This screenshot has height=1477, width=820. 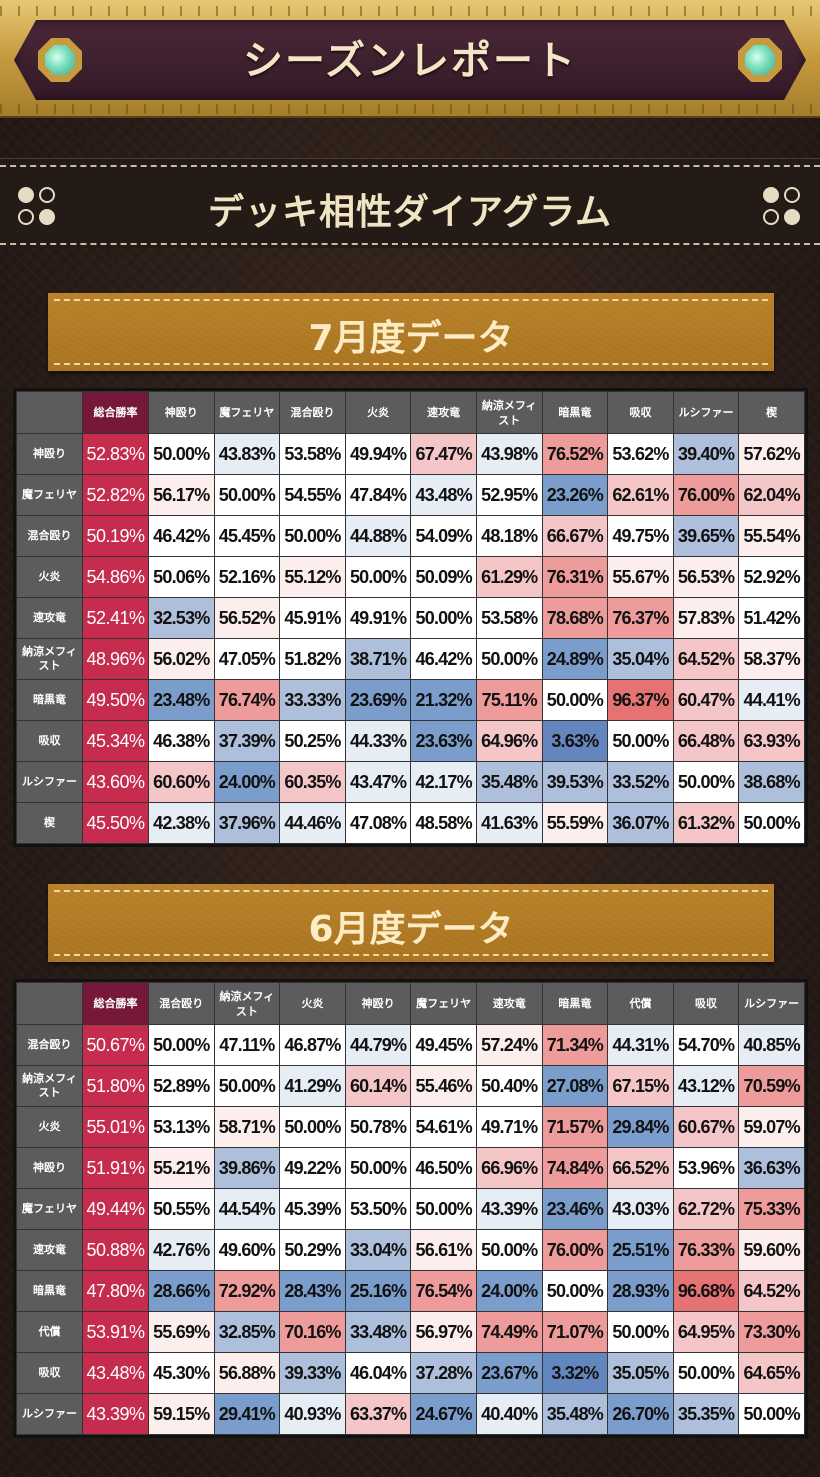 I want to click on matchup-cell: 50.55%, so click(x=181, y=1209).